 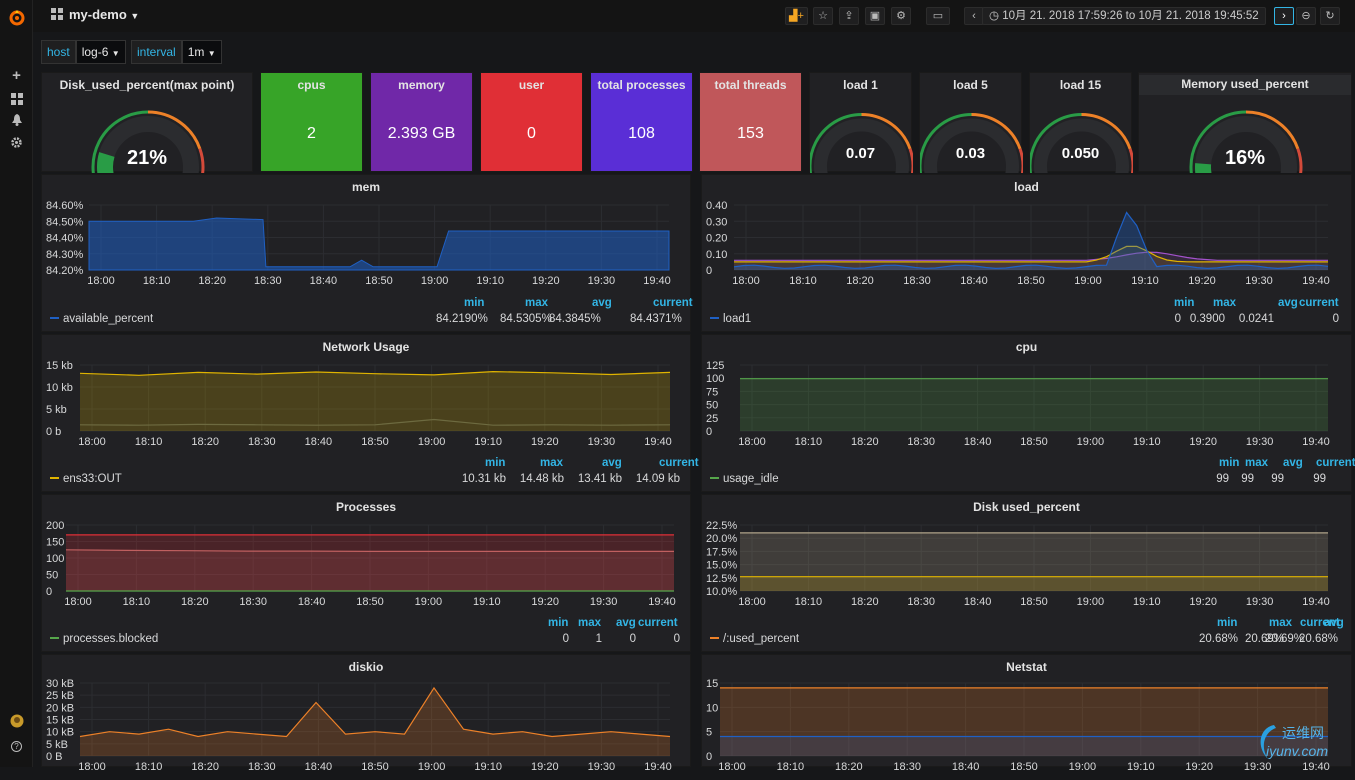 What do you see at coordinates (16, 745) in the screenshot?
I see `help-icon: ?` at bounding box center [16, 745].